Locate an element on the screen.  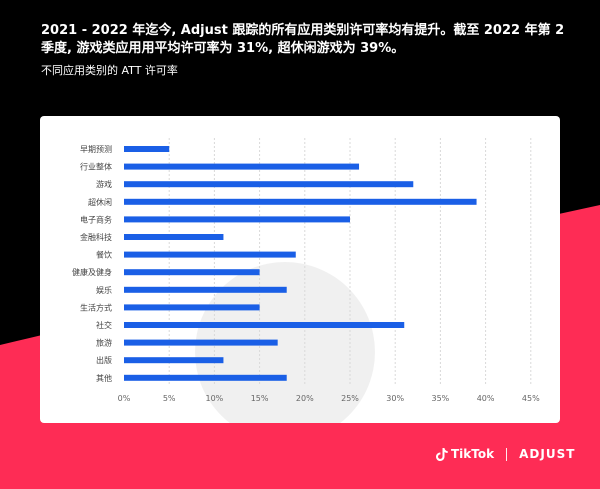
x-tick-label: 20% is located at coordinates (305, 398).